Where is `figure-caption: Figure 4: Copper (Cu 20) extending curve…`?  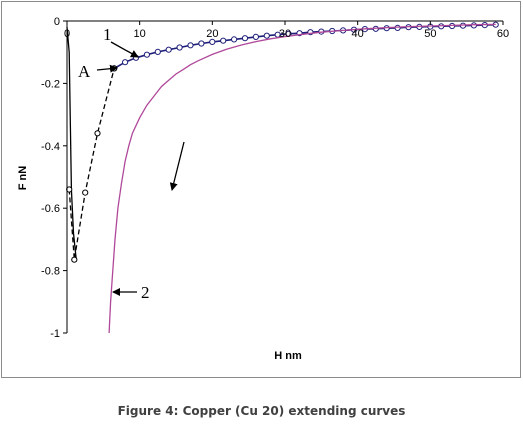 figure-caption: Figure 4: Copper (Cu 20) extending curve… is located at coordinates (261, 411).